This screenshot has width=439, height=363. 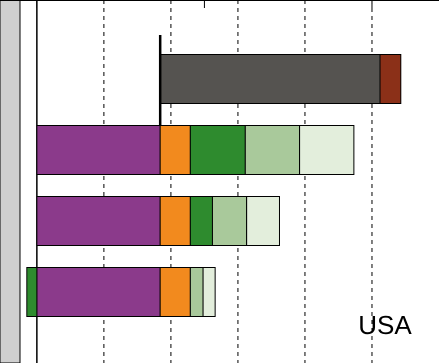 I want to click on side-band, so click(x=10, y=181).